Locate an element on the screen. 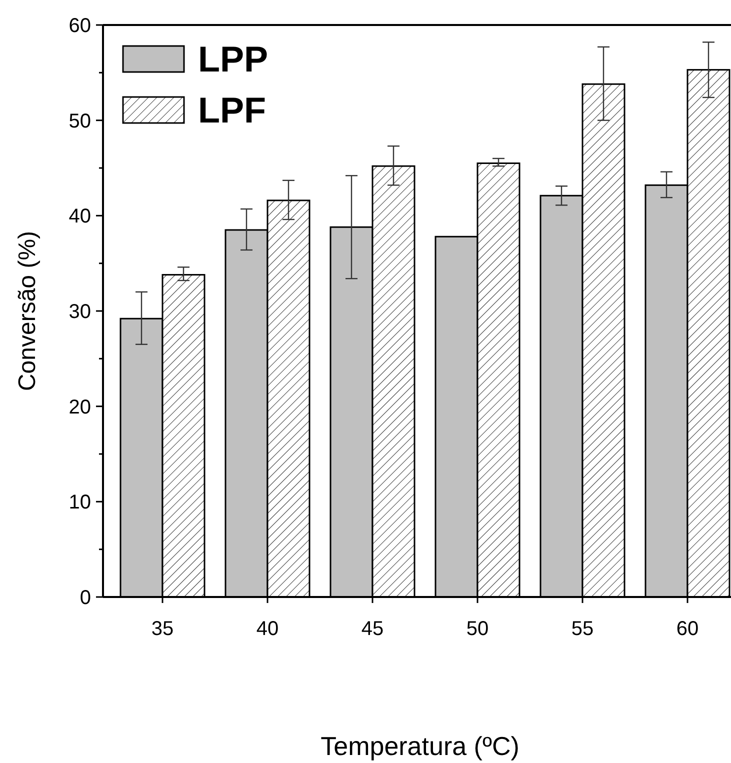 The height and width of the screenshot is (763, 731). y-tick-label: 60 is located at coordinates (79, 26).